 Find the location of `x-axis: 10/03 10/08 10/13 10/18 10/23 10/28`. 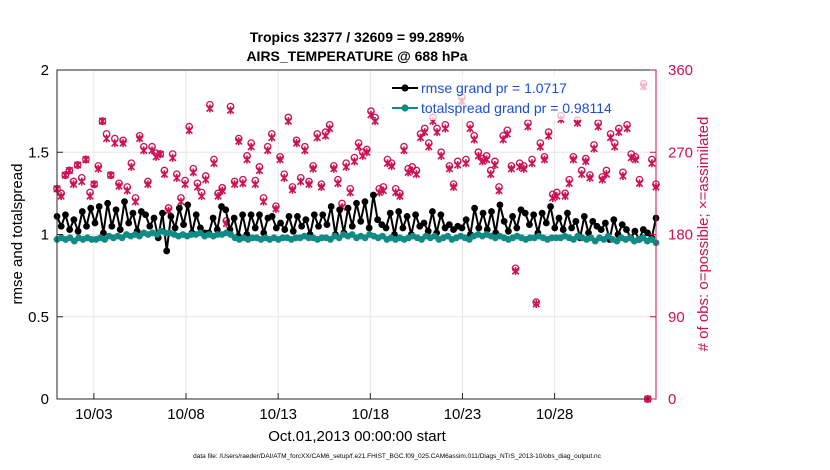

x-axis: 10/03 10/08 10/13 10/18 10/23 10/28 is located at coordinates (324, 408).